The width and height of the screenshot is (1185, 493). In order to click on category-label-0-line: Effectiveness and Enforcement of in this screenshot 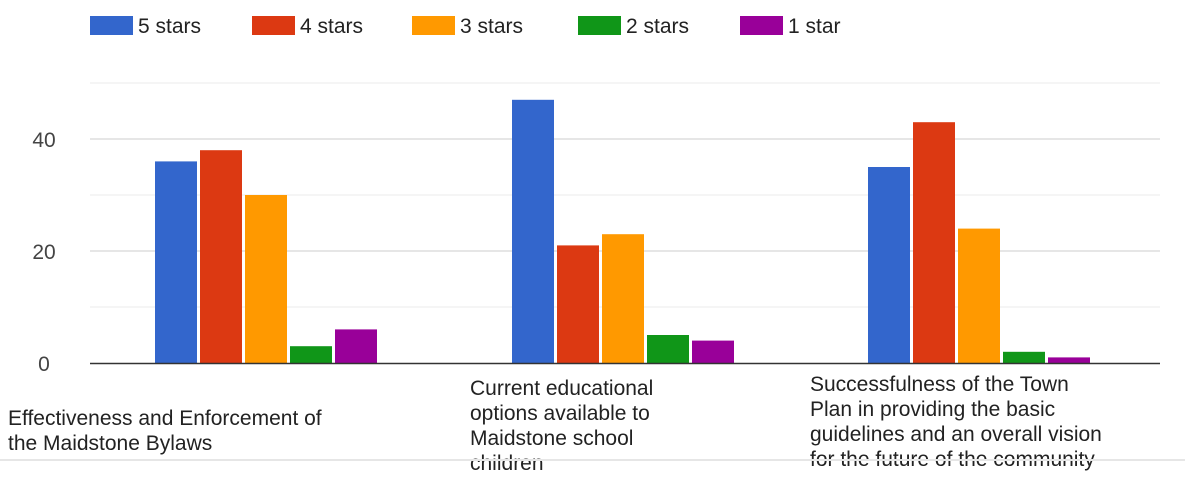, I will do `click(165, 418)`.